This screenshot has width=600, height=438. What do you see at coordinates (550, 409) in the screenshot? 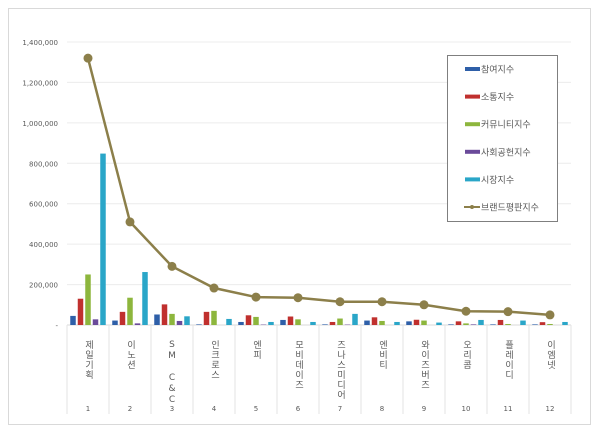
I see `rank-label: 12` at bounding box center [550, 409].